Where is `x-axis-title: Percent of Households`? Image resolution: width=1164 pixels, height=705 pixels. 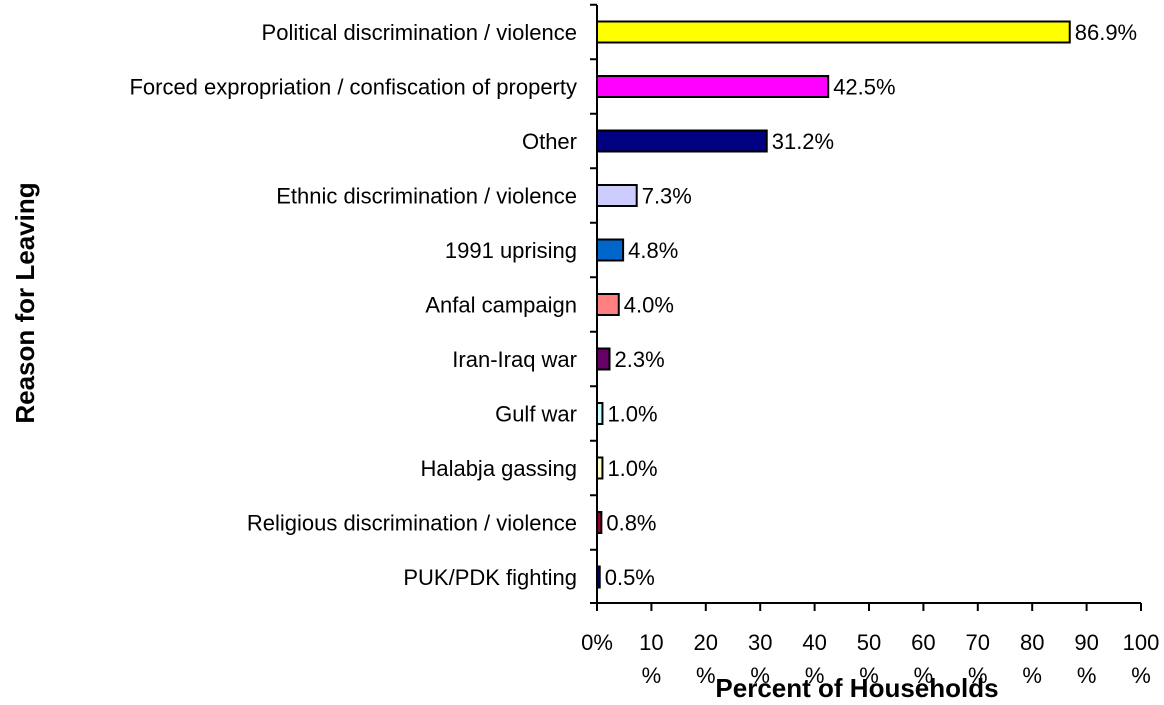 x-axis-title: Percent of Households is located at coordinates (856, 688).